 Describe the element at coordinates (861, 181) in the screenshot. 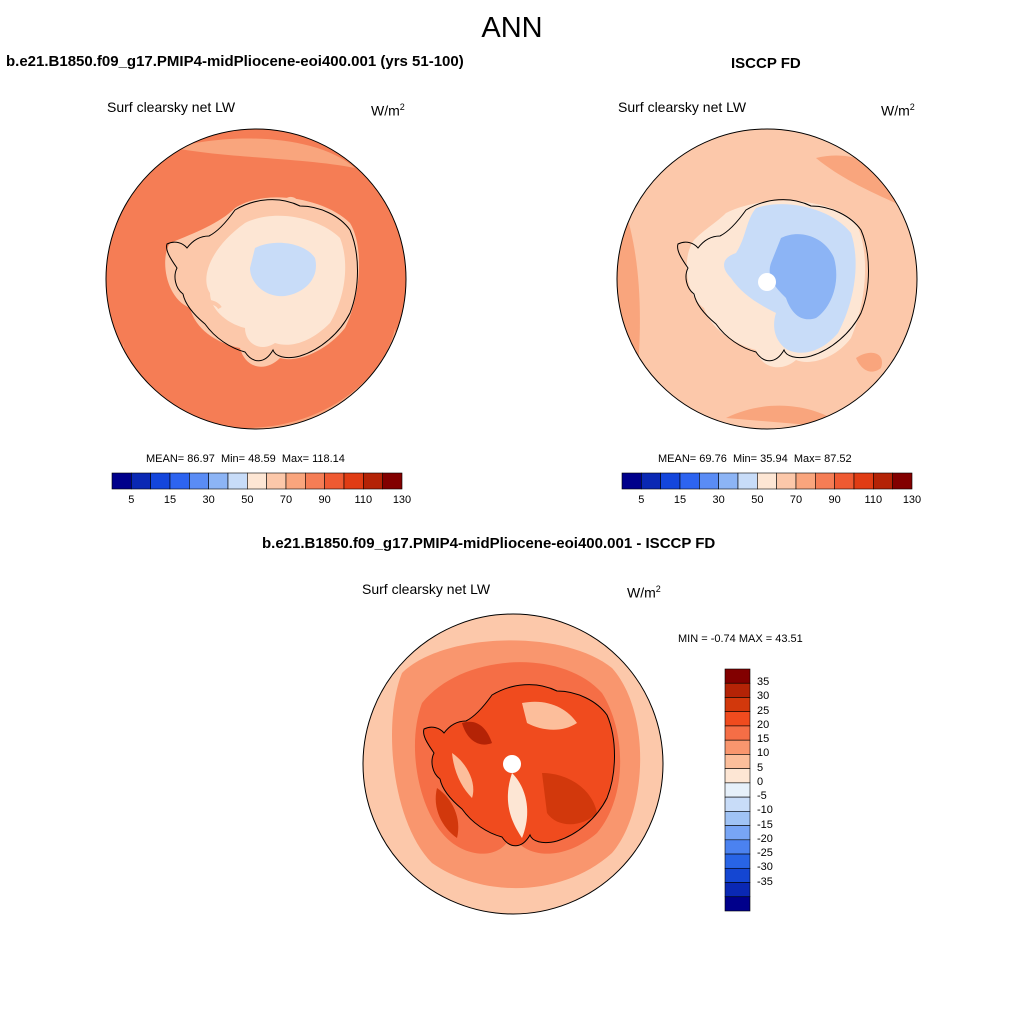

I see `obs-outer-band-north` at that location.